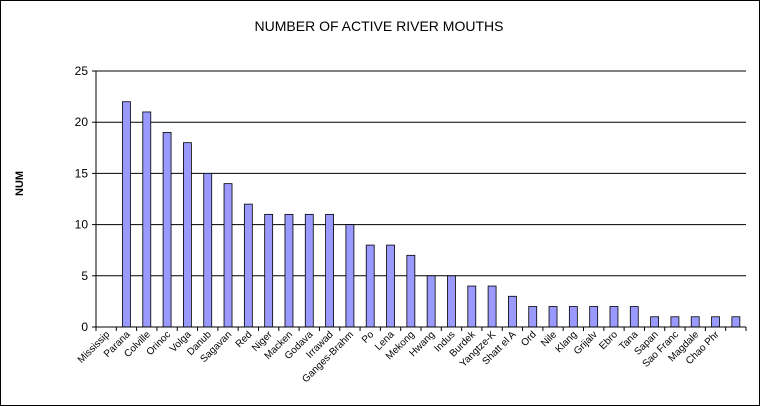 The height and width of the screenshot is (406, 760). What do you see at coordinates (586, 343) in the screenshot?
I see `x-tick-label: Grijalv` at bounding box center [586, 343].